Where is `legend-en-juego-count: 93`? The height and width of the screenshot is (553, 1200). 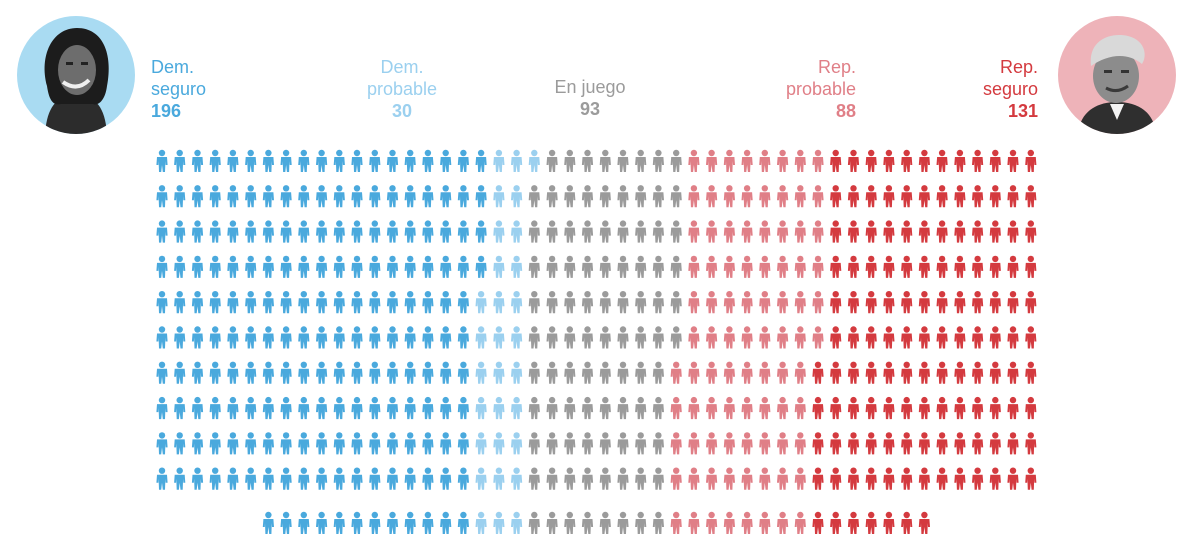
legend-en-juego-count: 93 is located at coordinates (590, 109).